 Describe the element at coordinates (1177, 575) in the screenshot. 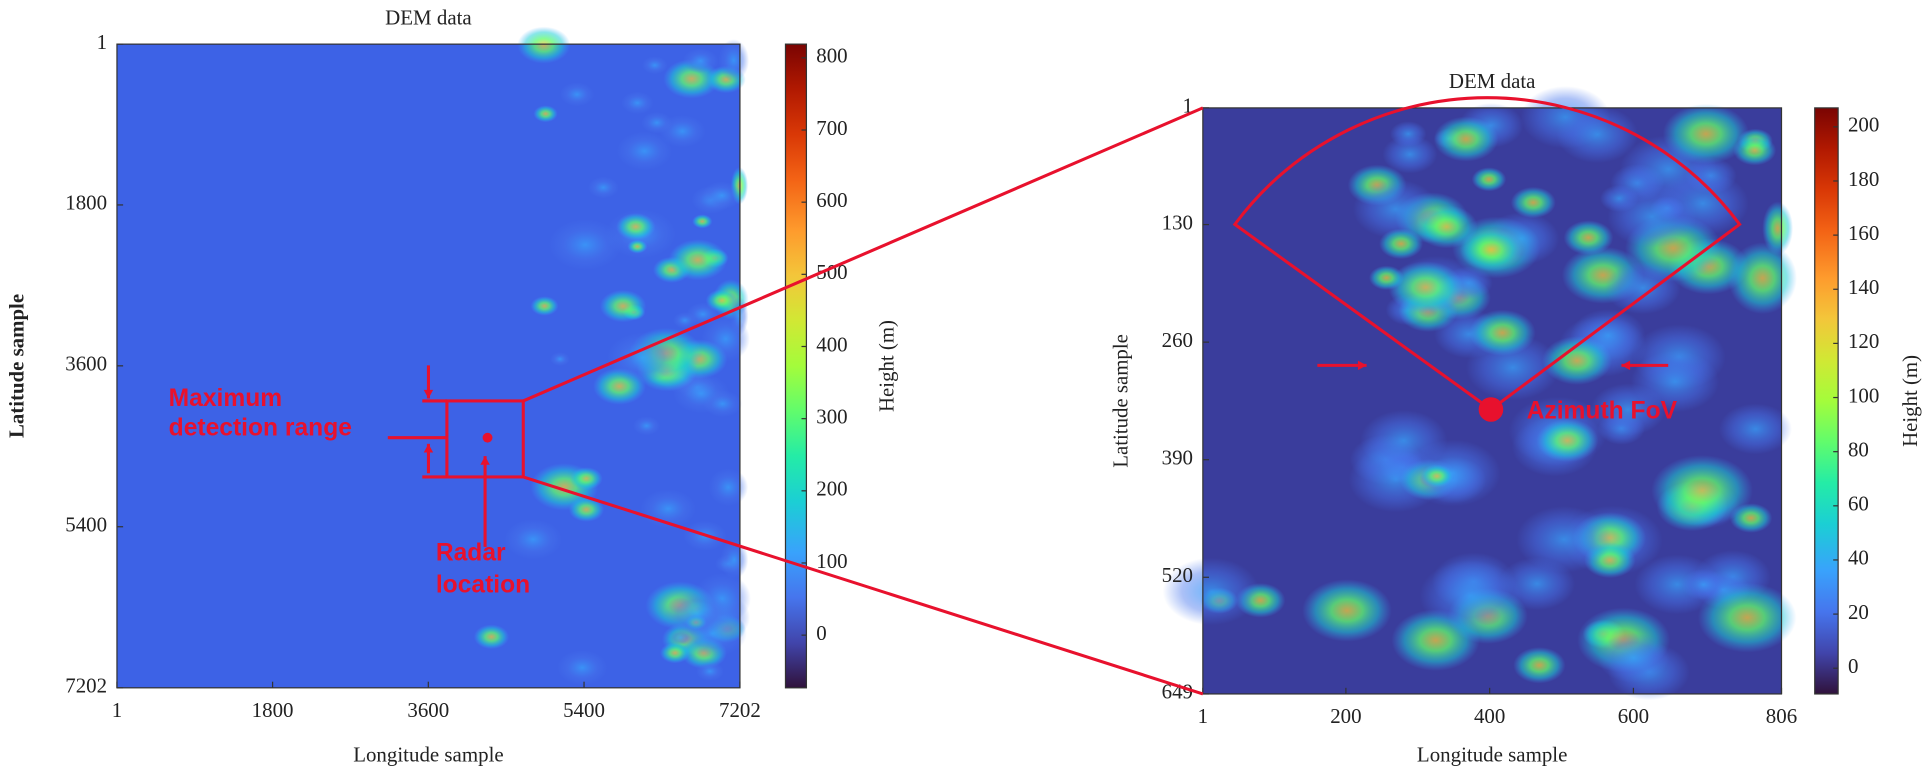

I see `y-tick-label: 520` at that location.